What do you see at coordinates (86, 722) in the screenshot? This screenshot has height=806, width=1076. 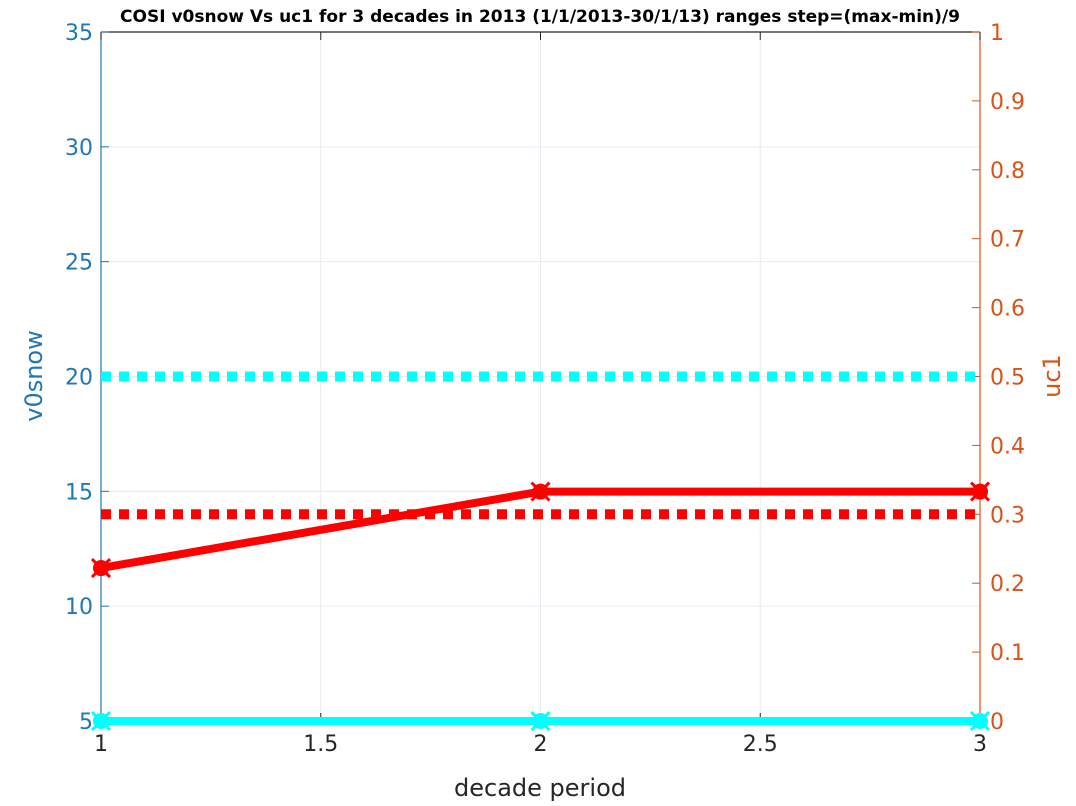 I see `left-tick-label: 5` at bounding box center [86, 722].